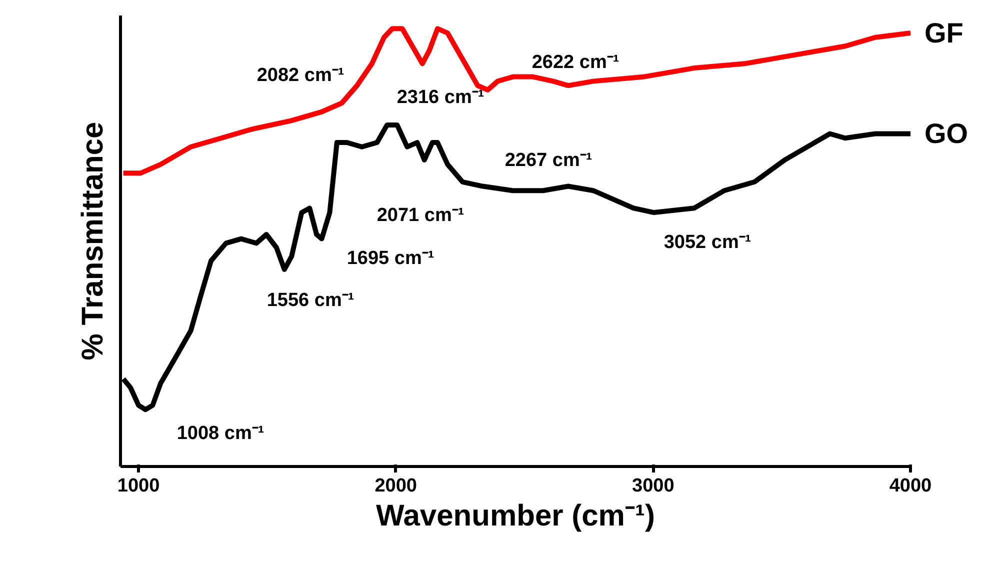 This screenshot has width=1000, height=561. What do you see at coordinates (440, 97) in the screenshot?
I see `annotation: 2316 cm⁻¹` at bounding box center [440, 97].